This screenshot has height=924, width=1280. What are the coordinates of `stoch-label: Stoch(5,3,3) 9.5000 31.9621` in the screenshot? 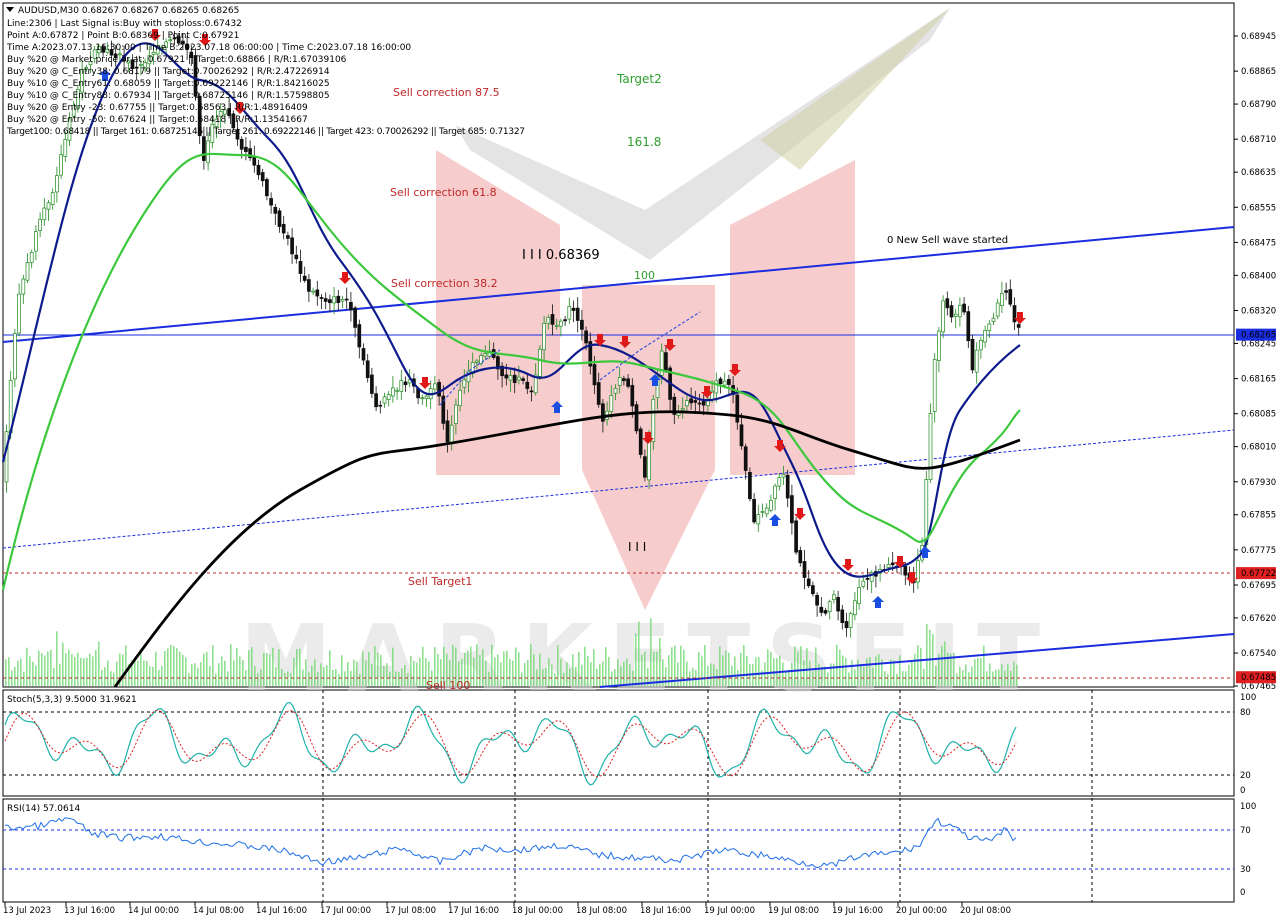 It's located at (72, 700).